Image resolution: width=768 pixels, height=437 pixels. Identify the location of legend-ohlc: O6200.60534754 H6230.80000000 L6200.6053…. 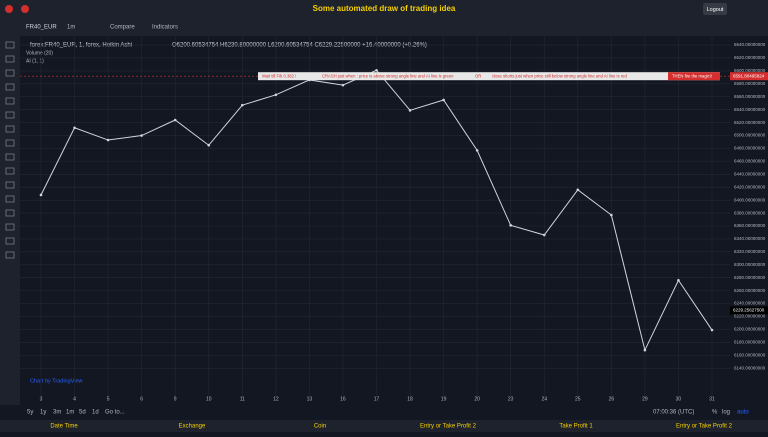
(299, 46).